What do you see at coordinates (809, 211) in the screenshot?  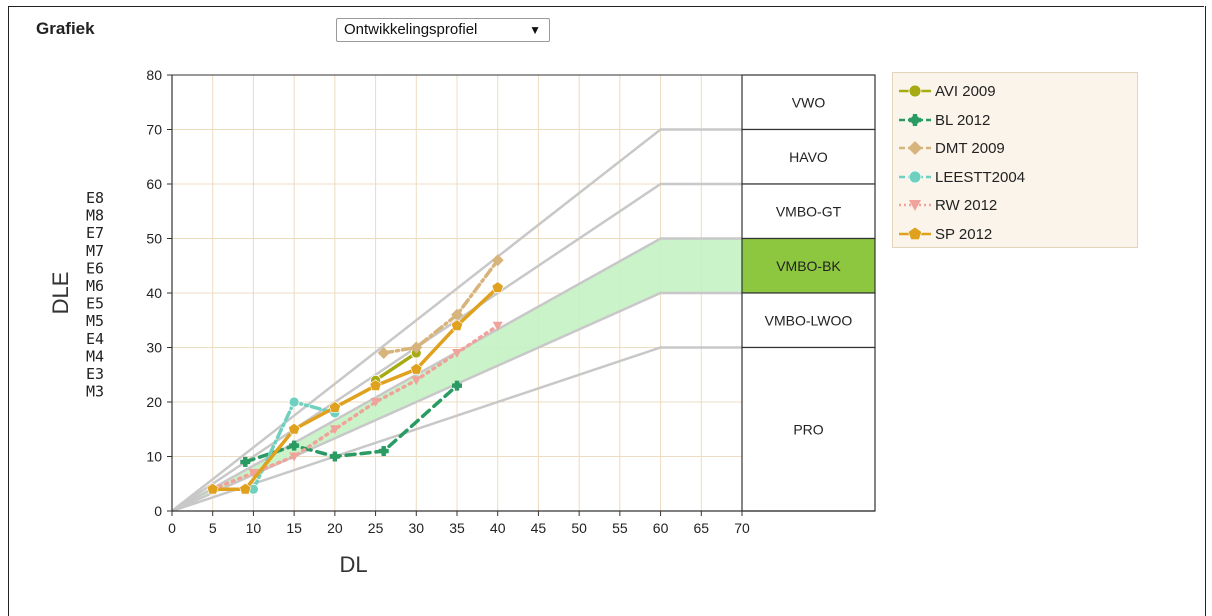 I see `zone-label-vmbo-gt: VMBO-GT` at bounding box center [809, 211].